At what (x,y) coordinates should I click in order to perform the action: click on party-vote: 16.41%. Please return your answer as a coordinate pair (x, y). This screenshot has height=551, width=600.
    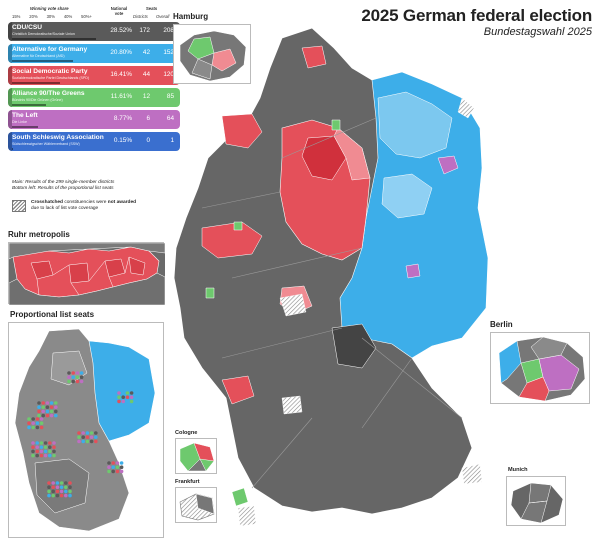
    Looking at the image, I should click on (121, 74).